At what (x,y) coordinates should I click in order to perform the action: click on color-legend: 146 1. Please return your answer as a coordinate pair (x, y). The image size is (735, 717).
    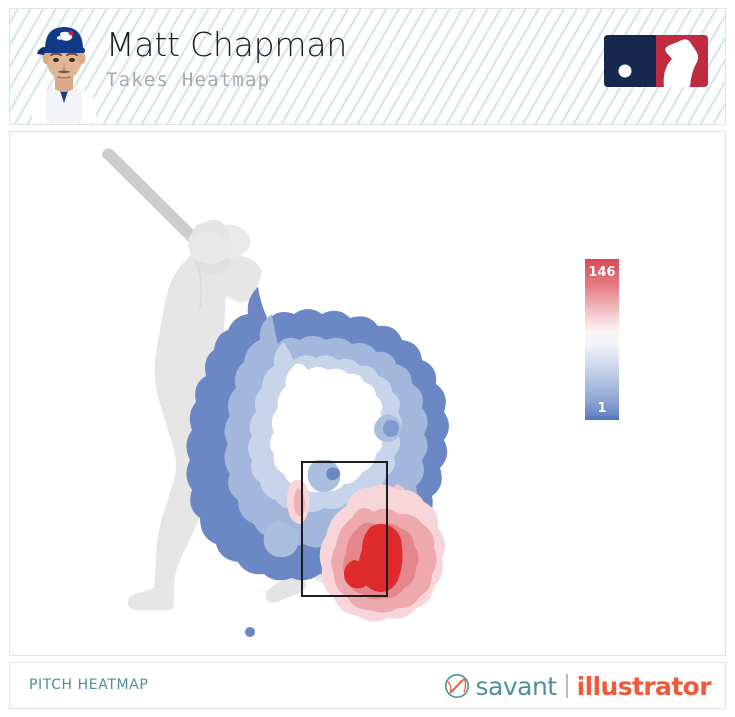
    Looking at the image, I should click on (602, 339).